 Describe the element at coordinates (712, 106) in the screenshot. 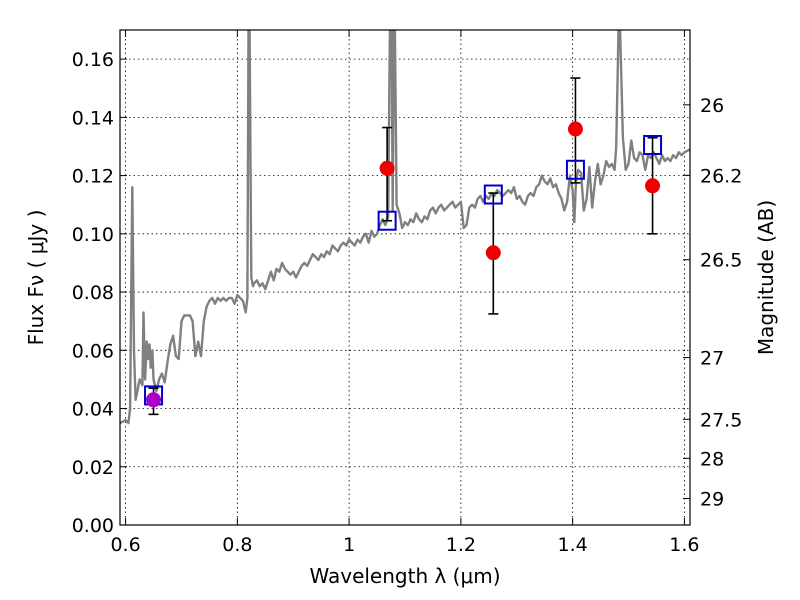

I see `right-tick-label: 26` at that location.